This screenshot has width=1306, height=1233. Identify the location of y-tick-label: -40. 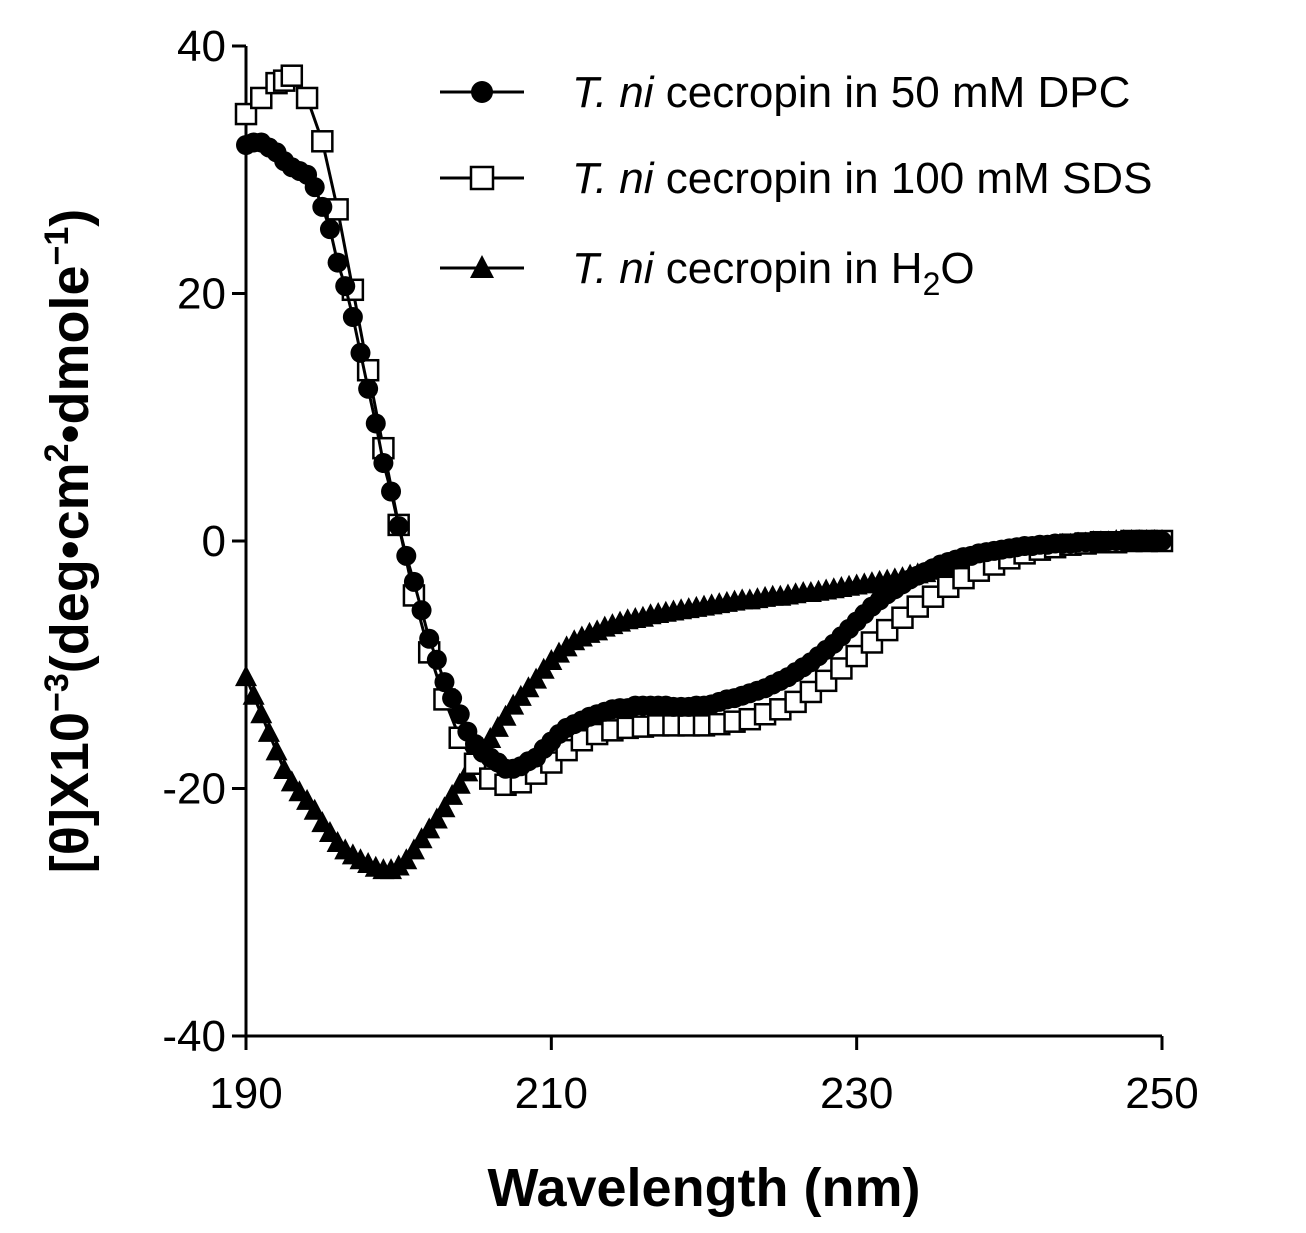
(194, 1036).